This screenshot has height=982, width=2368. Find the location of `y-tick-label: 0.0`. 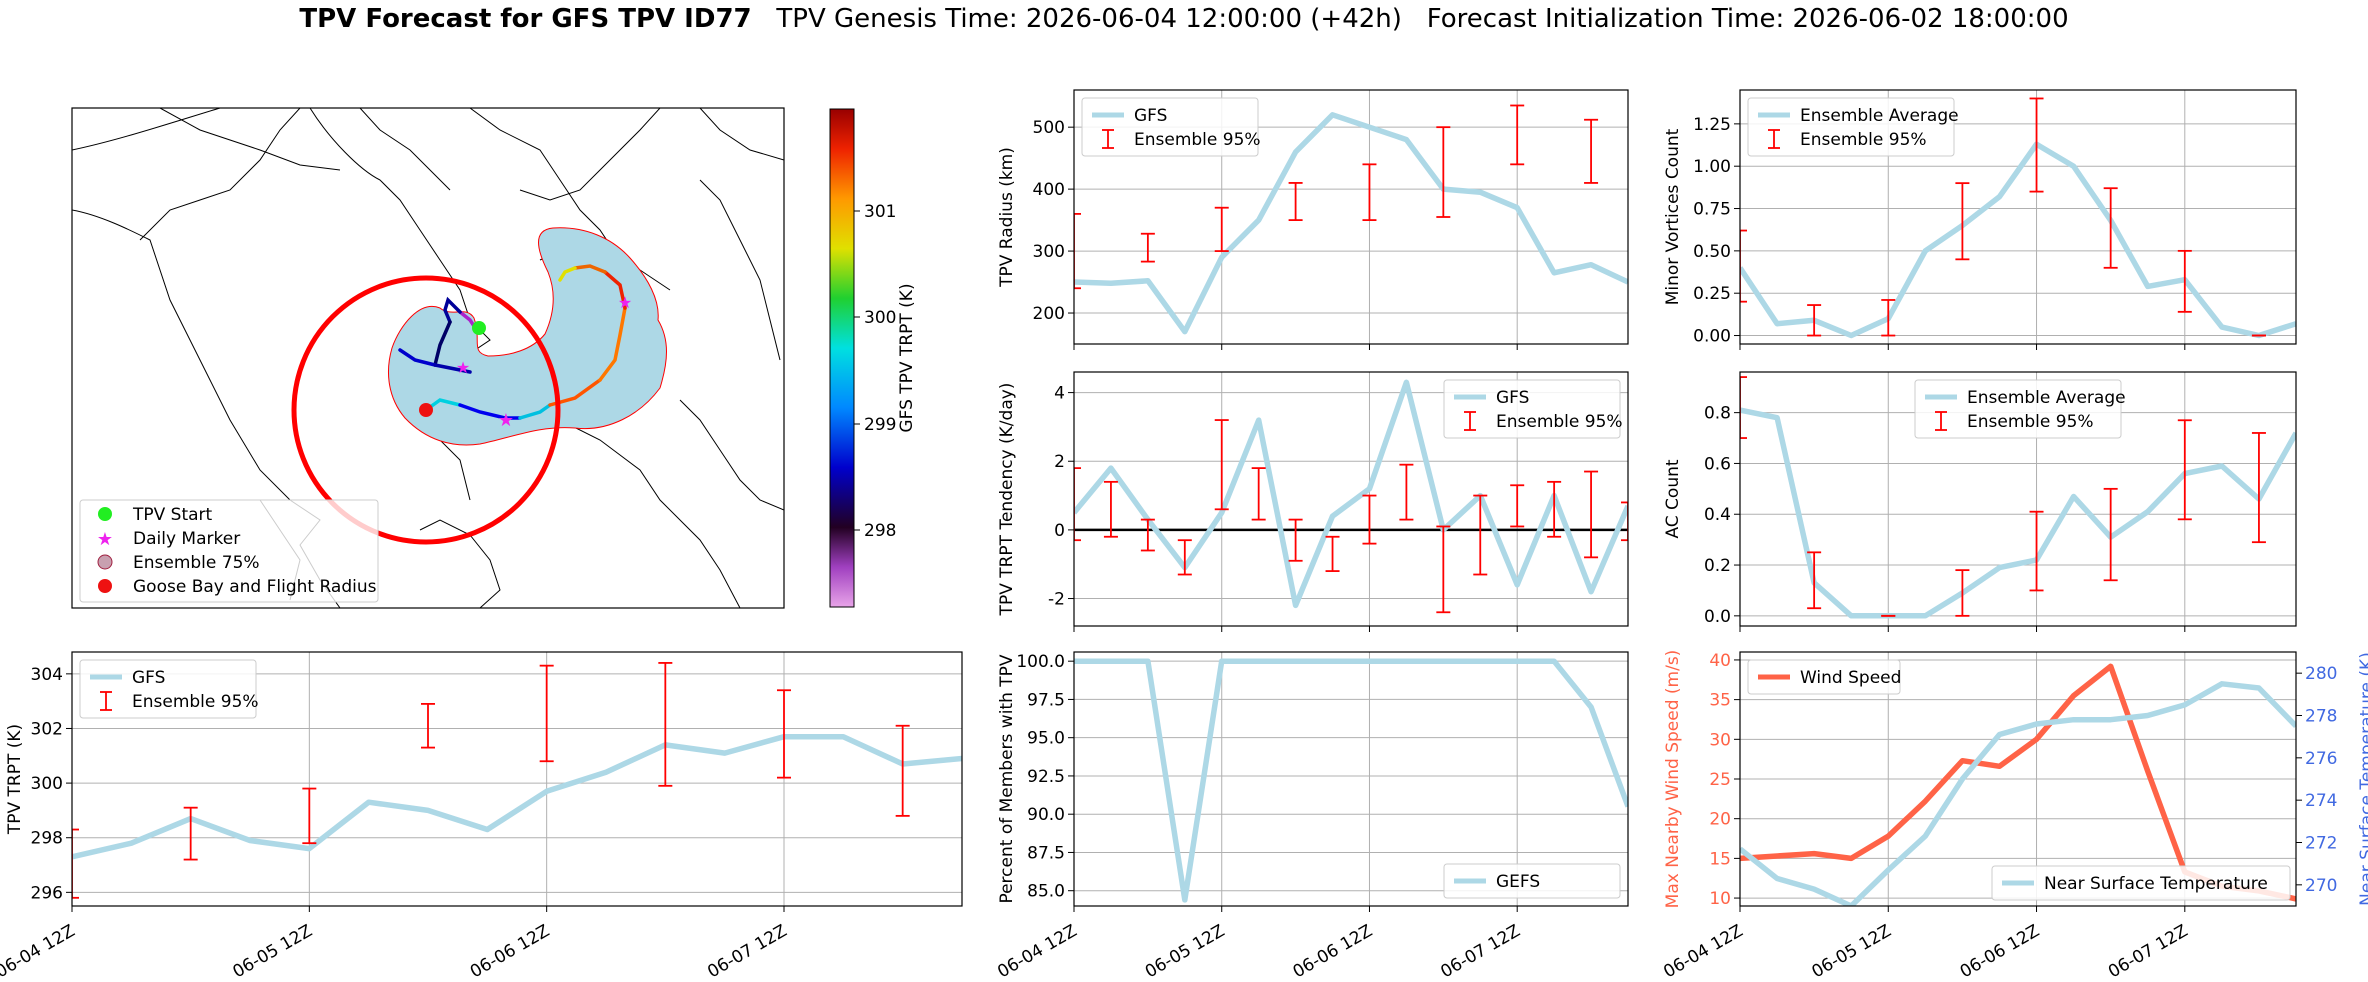

y-tick-label: 0.0 is located at coordinates (1717, 617).